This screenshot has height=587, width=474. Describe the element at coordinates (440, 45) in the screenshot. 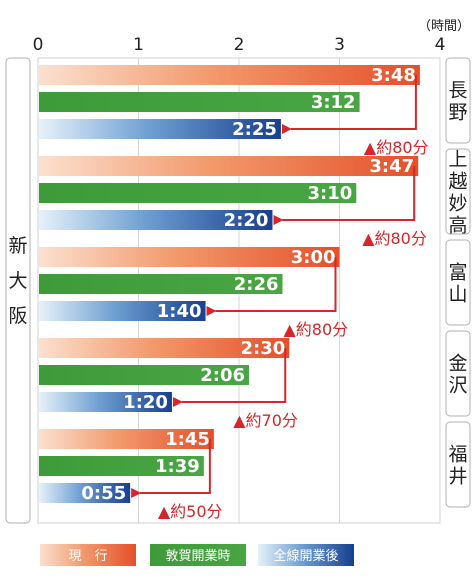

I see `x-tick-label: 4` at that location.